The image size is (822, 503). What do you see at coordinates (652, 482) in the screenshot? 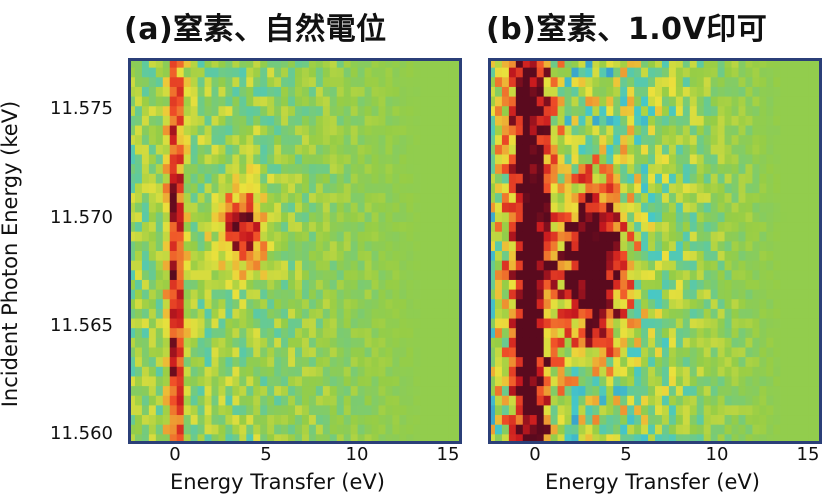
I see `x-axis-label-b: Energy Transfer (eV)` at bounding box center [652, 482].